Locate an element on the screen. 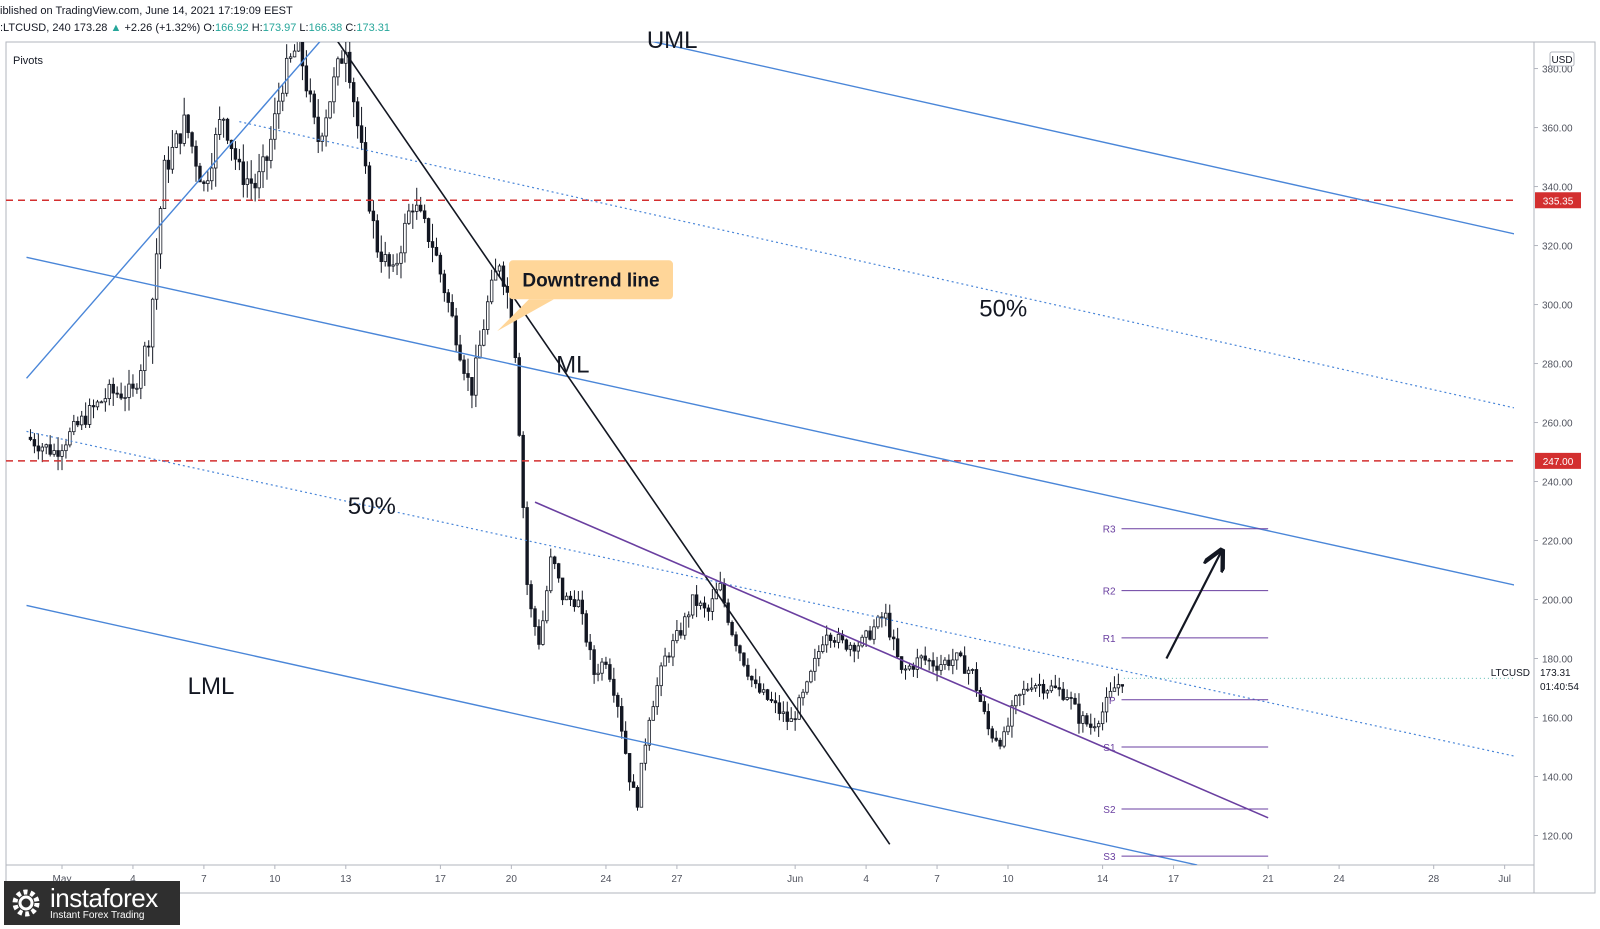 The height and width of the screenshot is (929, 1600). brand-tagline: Instant Forex Trading is located at coordinates (97, 915).